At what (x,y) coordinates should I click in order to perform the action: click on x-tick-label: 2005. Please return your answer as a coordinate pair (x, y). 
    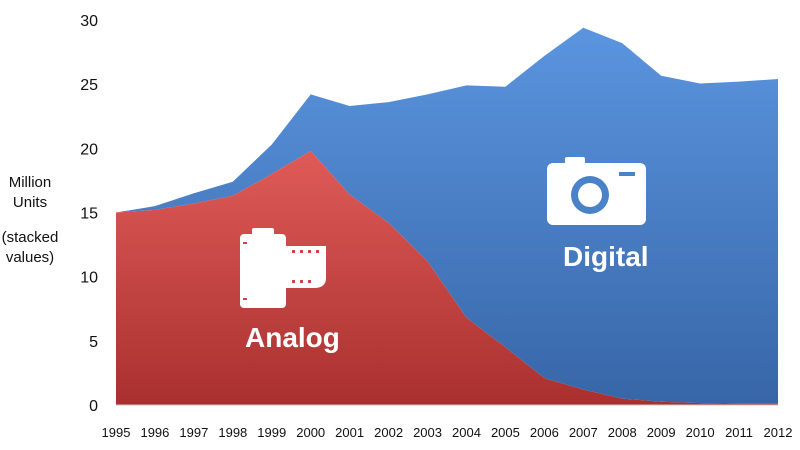
    Looking at the image, I should click on (505, 432).